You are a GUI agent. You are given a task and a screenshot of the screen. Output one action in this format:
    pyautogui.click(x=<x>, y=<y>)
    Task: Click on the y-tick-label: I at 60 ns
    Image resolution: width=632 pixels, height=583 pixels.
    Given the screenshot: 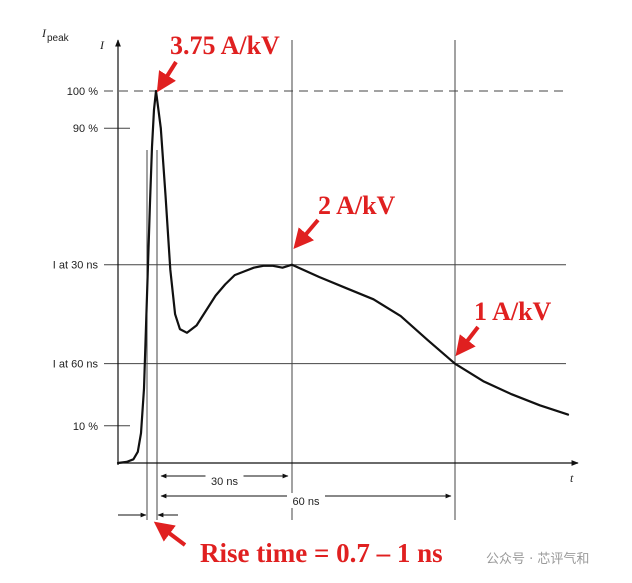 What is the action you would take?
    pyautogui.click(x=76, y=365)
    